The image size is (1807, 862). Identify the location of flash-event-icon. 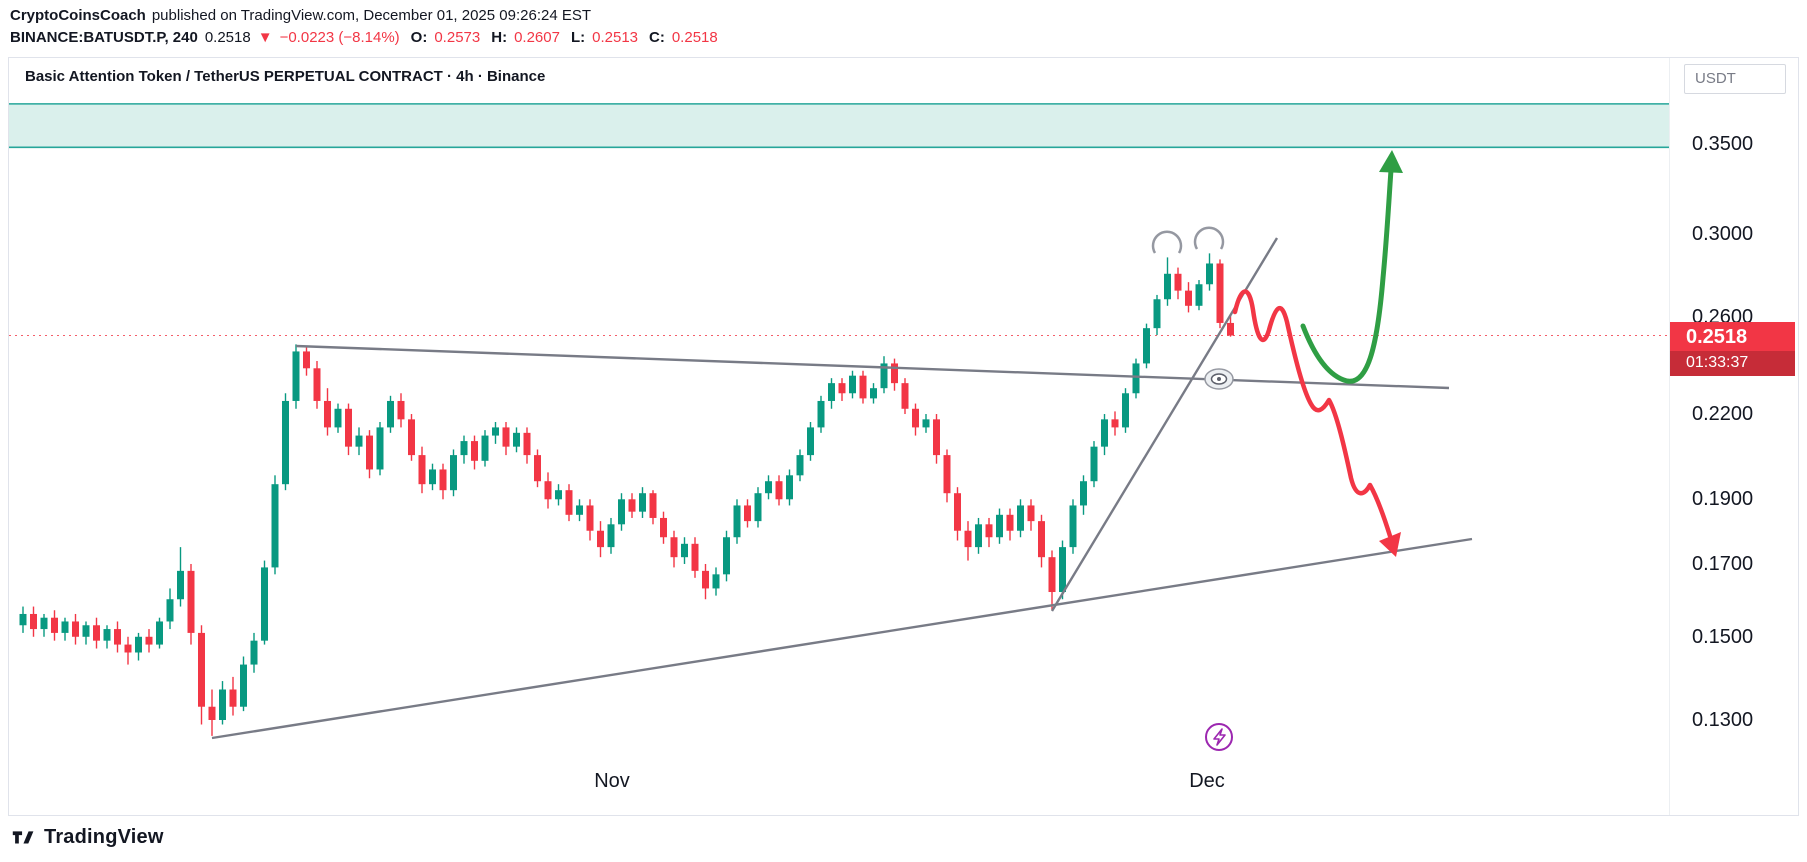
(1219, 737).